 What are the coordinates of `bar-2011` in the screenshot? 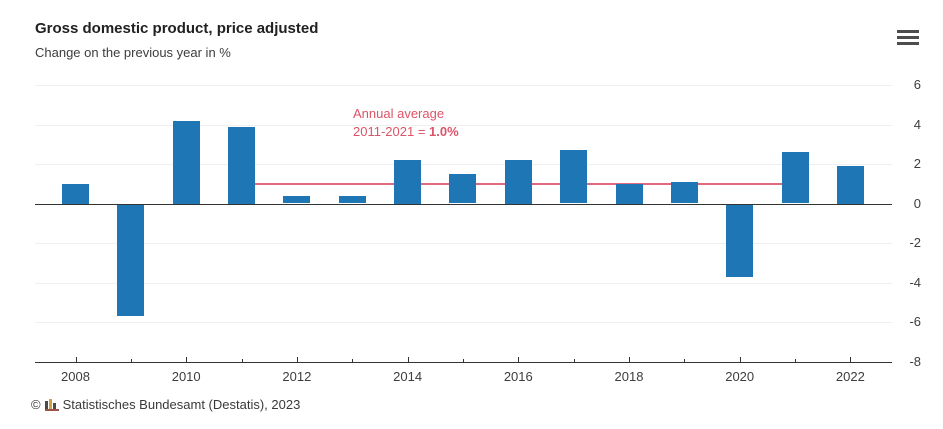 It's located at (242, 165).